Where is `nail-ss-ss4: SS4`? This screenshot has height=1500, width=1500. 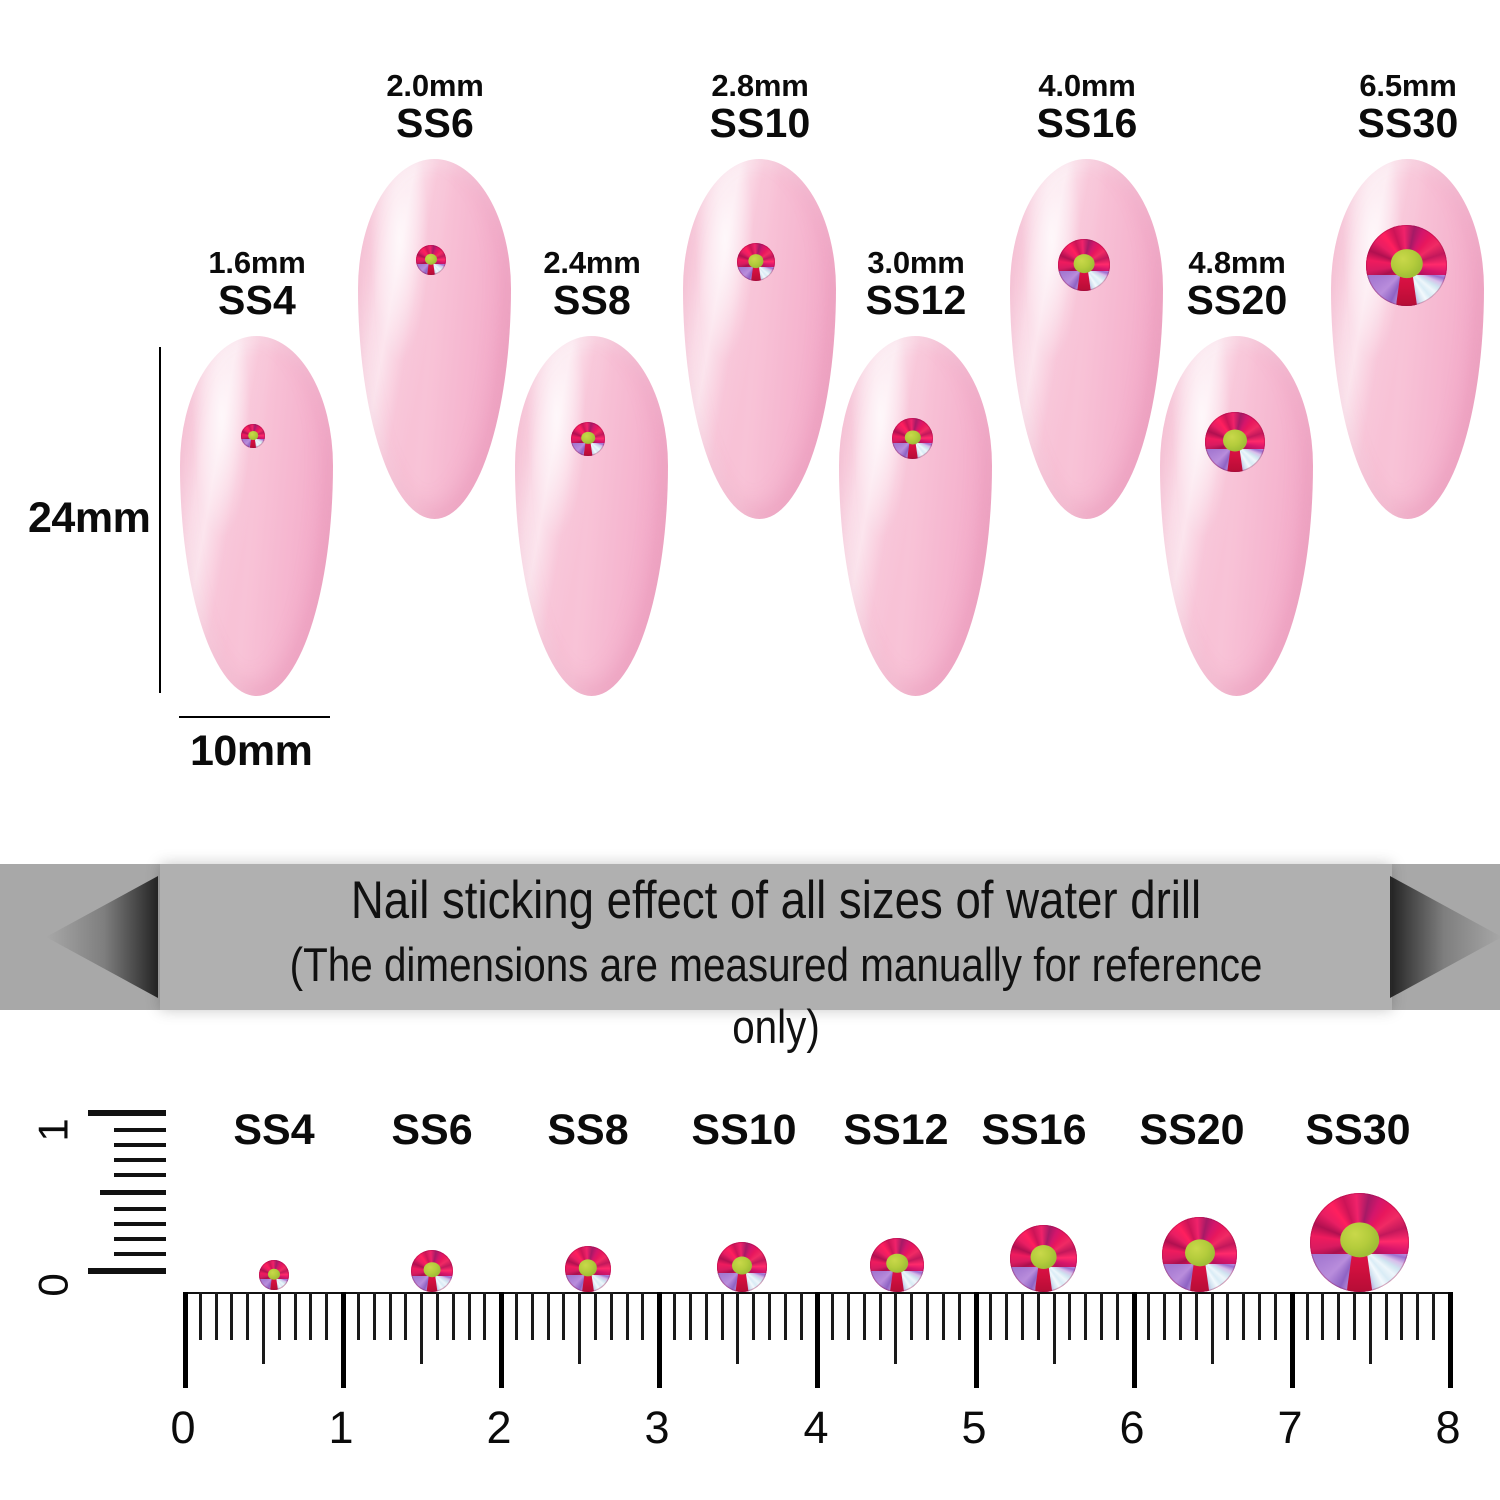 nail-ss-ss4: SS4 is located at coordinates (257, 300).